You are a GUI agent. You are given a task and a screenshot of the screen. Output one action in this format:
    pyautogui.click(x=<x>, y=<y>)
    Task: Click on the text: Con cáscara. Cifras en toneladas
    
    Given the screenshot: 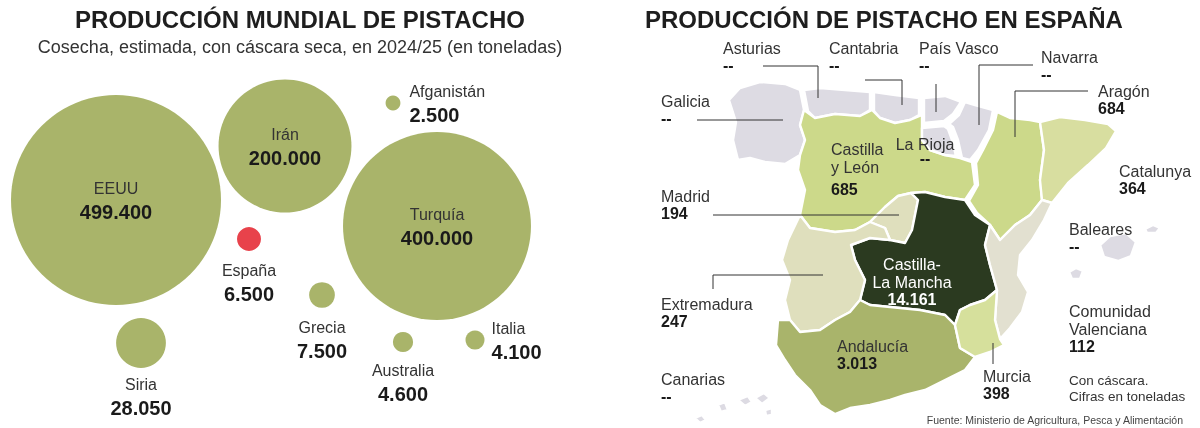 What is the action you would take?
    pyautogui.click(x=1127, y=389)
    